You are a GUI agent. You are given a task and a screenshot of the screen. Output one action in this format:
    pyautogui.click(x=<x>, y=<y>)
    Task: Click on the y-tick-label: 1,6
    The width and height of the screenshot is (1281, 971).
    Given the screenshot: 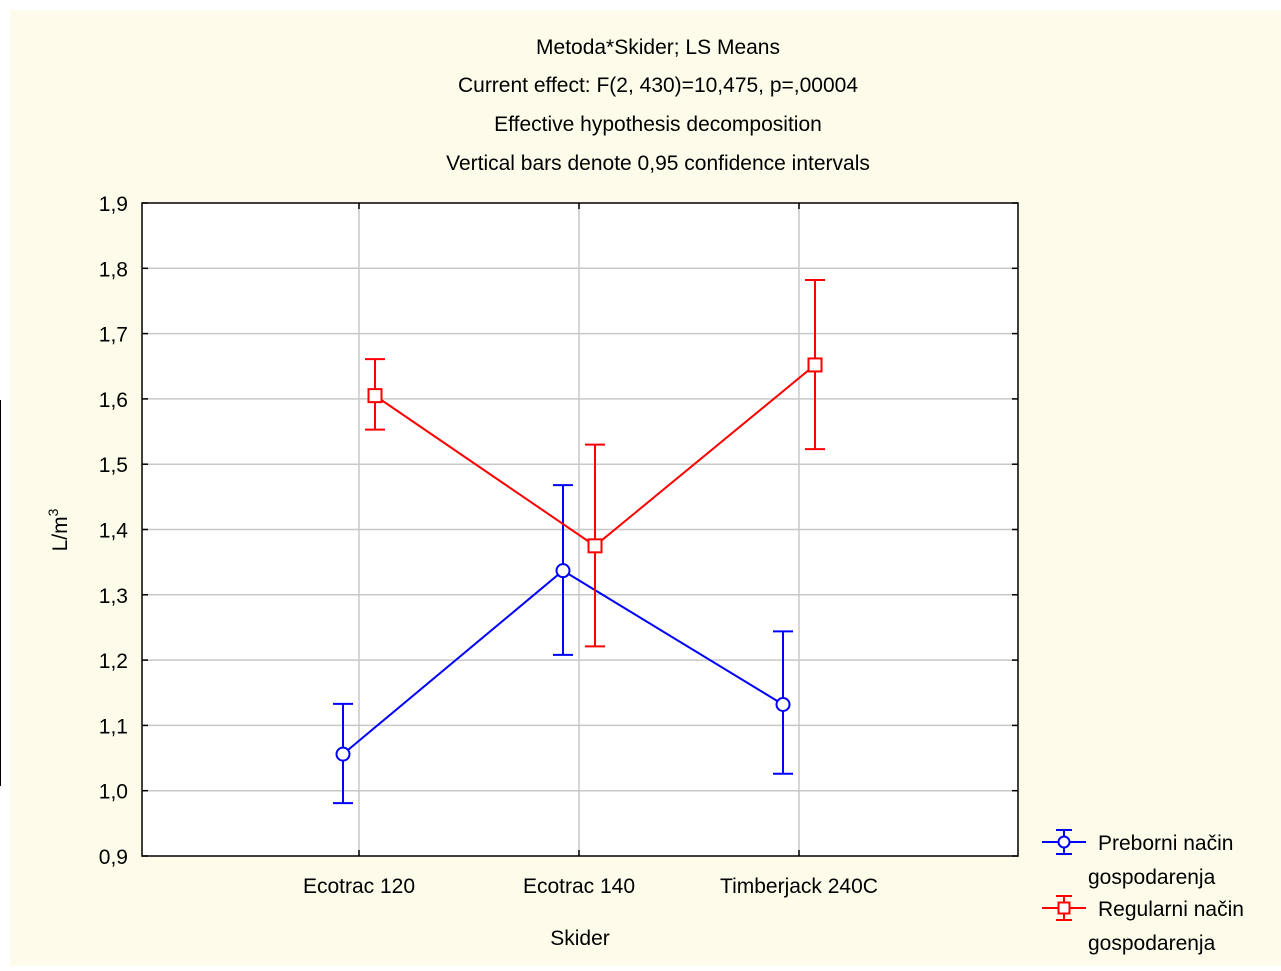 What is the action you would take?
    pyautogui.click(x=113, y=400)
    